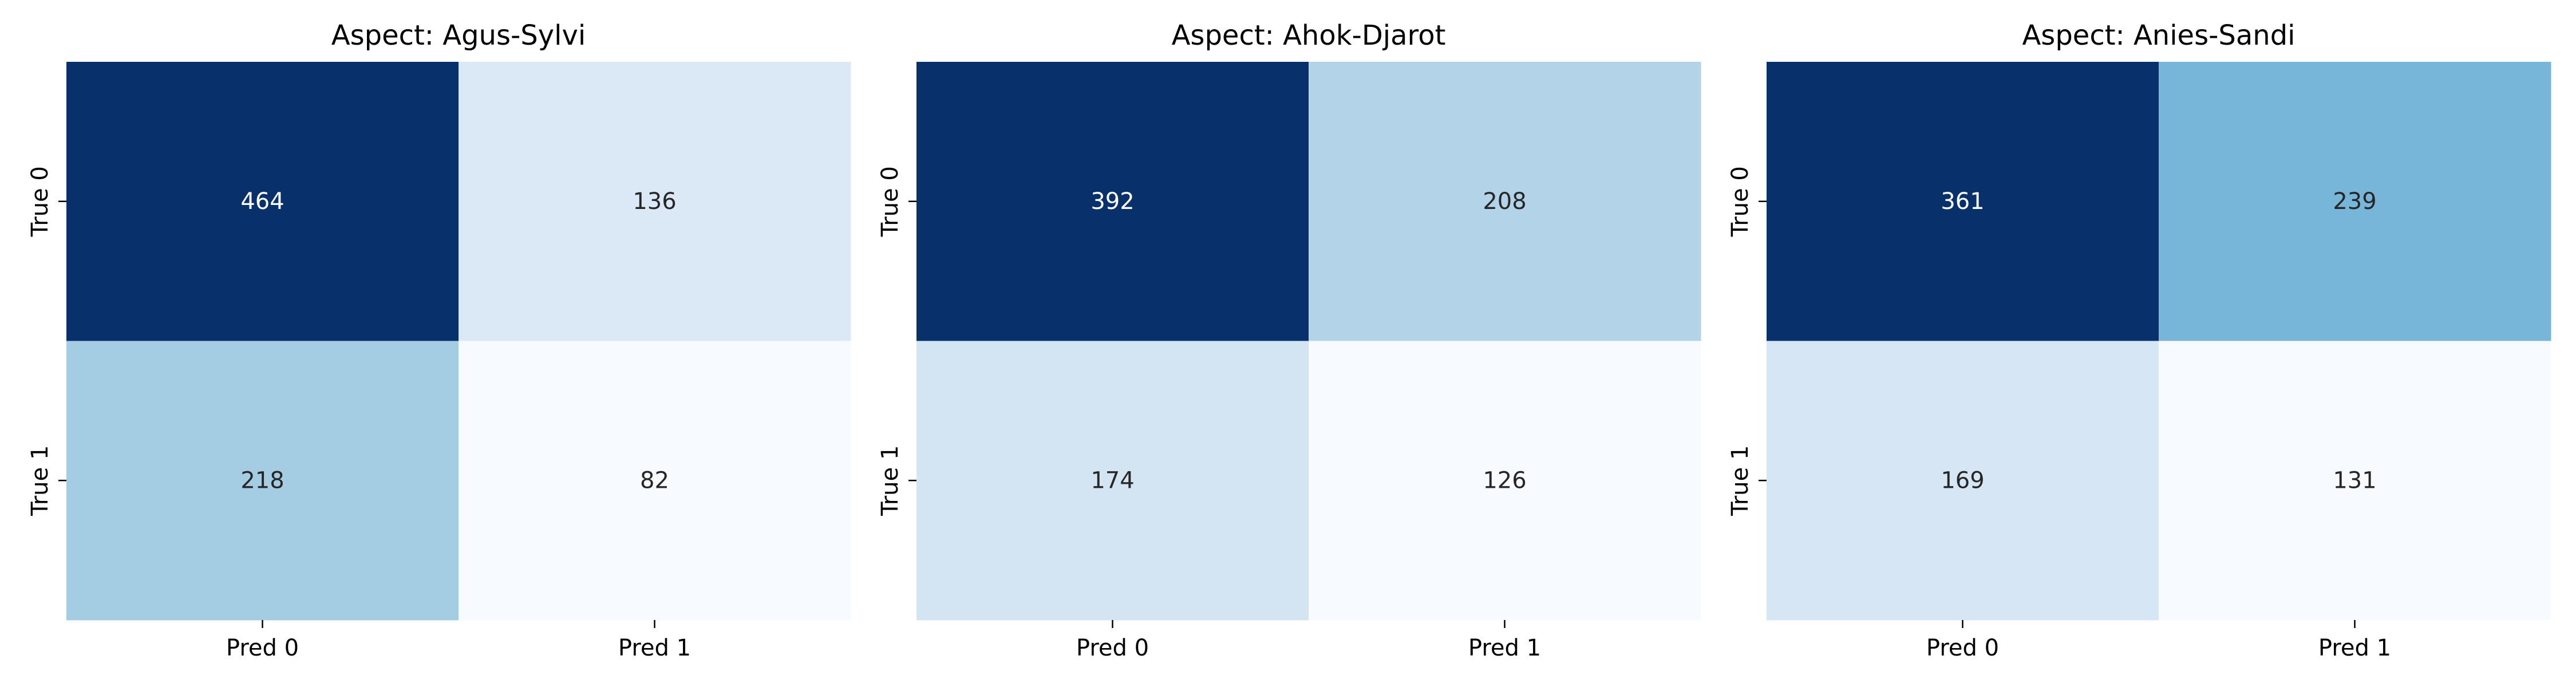 The width and height of the screenshot is (2576, 687). Describe the element at coordinates (458, 35) in the screenshot. I see `panel-title: Aspect: Agus-Sylvi` at that location.